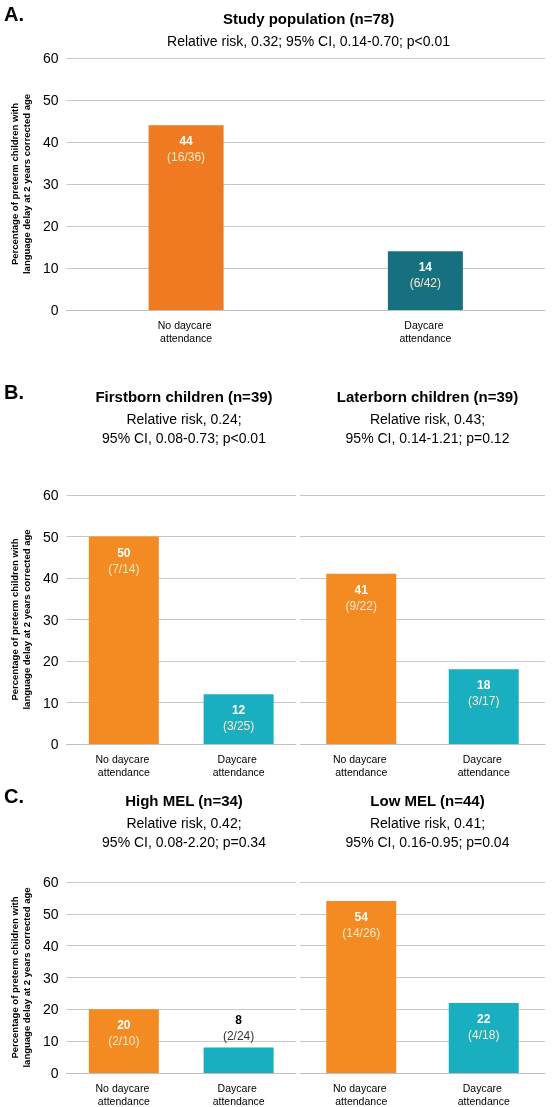 Image resolution: width=559 pixels, height=1107 pixels. I want to click on chart-subtitle: Relative risk, 0.41; 95% CI, 0.16-0.95; p=0.04, so click(427, 832).